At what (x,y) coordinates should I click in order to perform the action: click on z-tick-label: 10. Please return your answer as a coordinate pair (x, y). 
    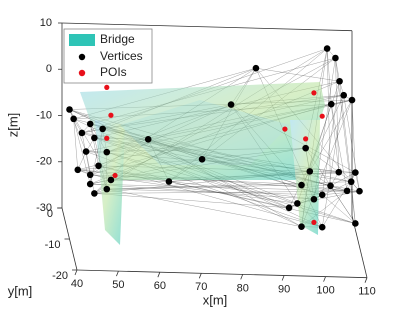
    Looking at the image, I should click on (46, 23).